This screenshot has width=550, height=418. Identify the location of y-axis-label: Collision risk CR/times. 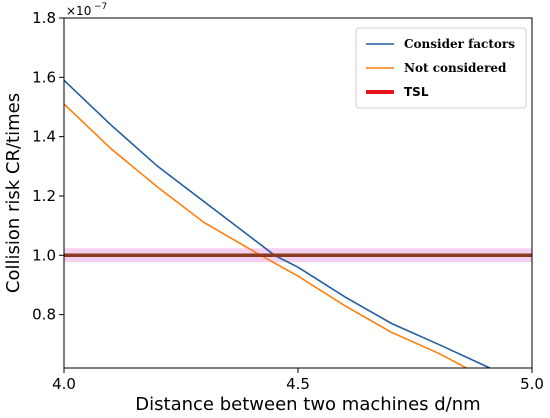
(13, 193).